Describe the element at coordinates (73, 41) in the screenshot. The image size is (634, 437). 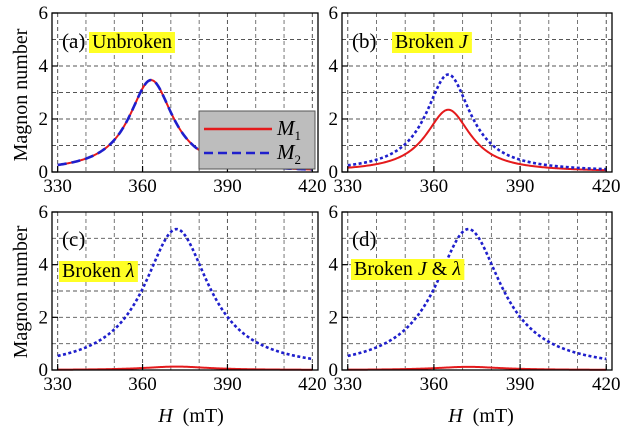
I see `panel-letter: (a)` at that location.